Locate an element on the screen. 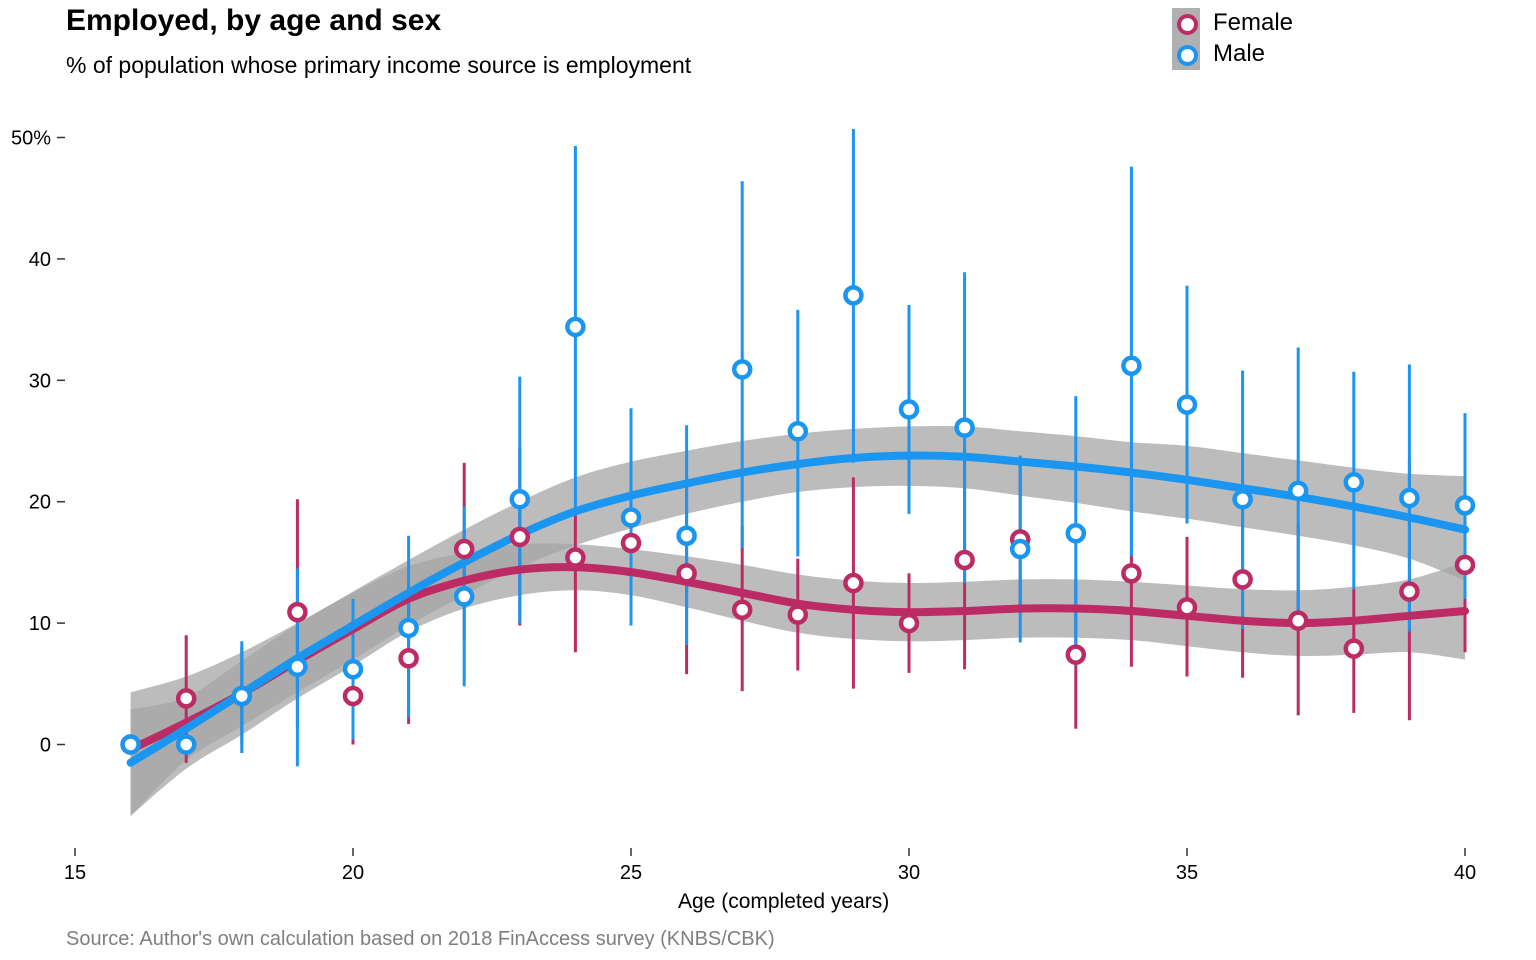 The height and width of the screenshot is (960, 1536). x-axis-label: Age (completed years) is located at coordinates (784, 901).